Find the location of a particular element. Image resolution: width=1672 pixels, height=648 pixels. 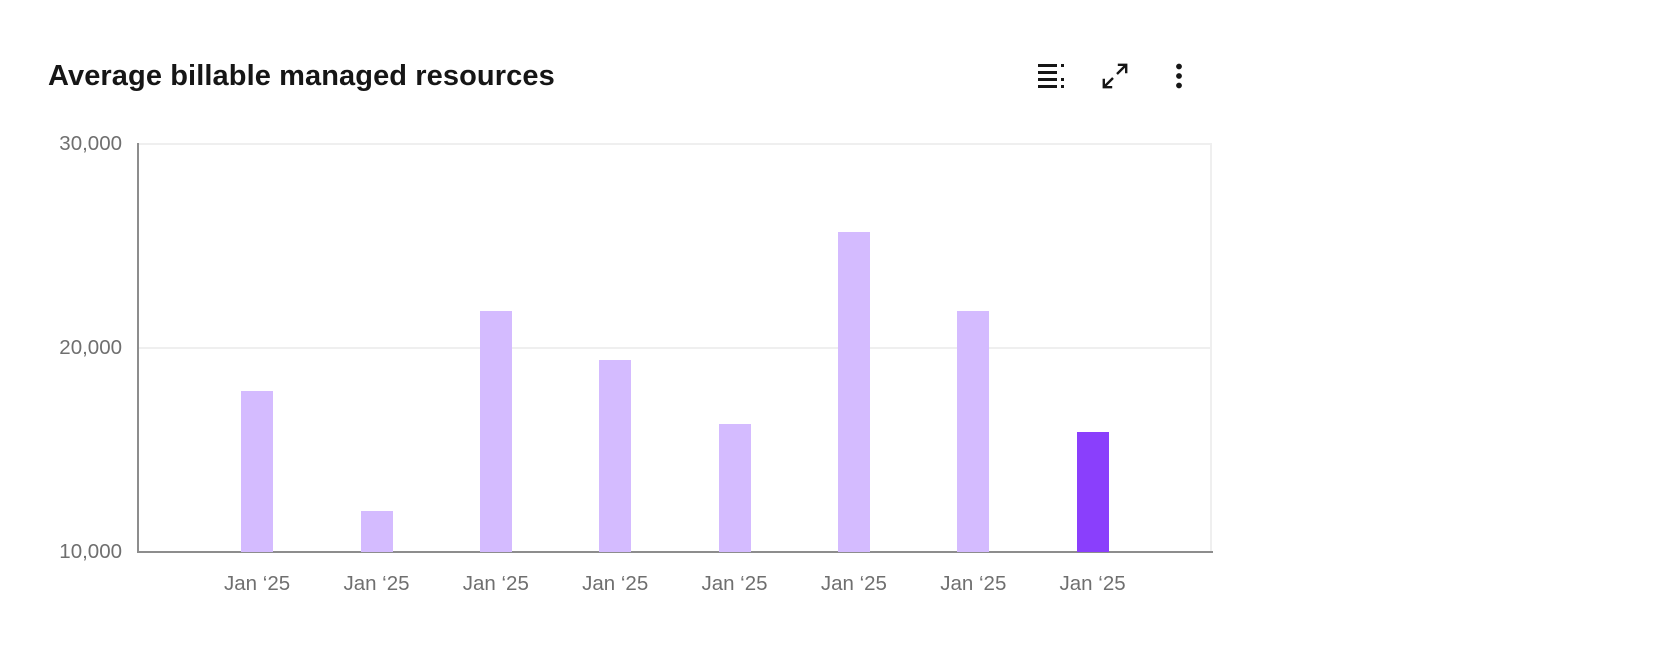

chart-toolbar is located at coordinates (1115, 77).